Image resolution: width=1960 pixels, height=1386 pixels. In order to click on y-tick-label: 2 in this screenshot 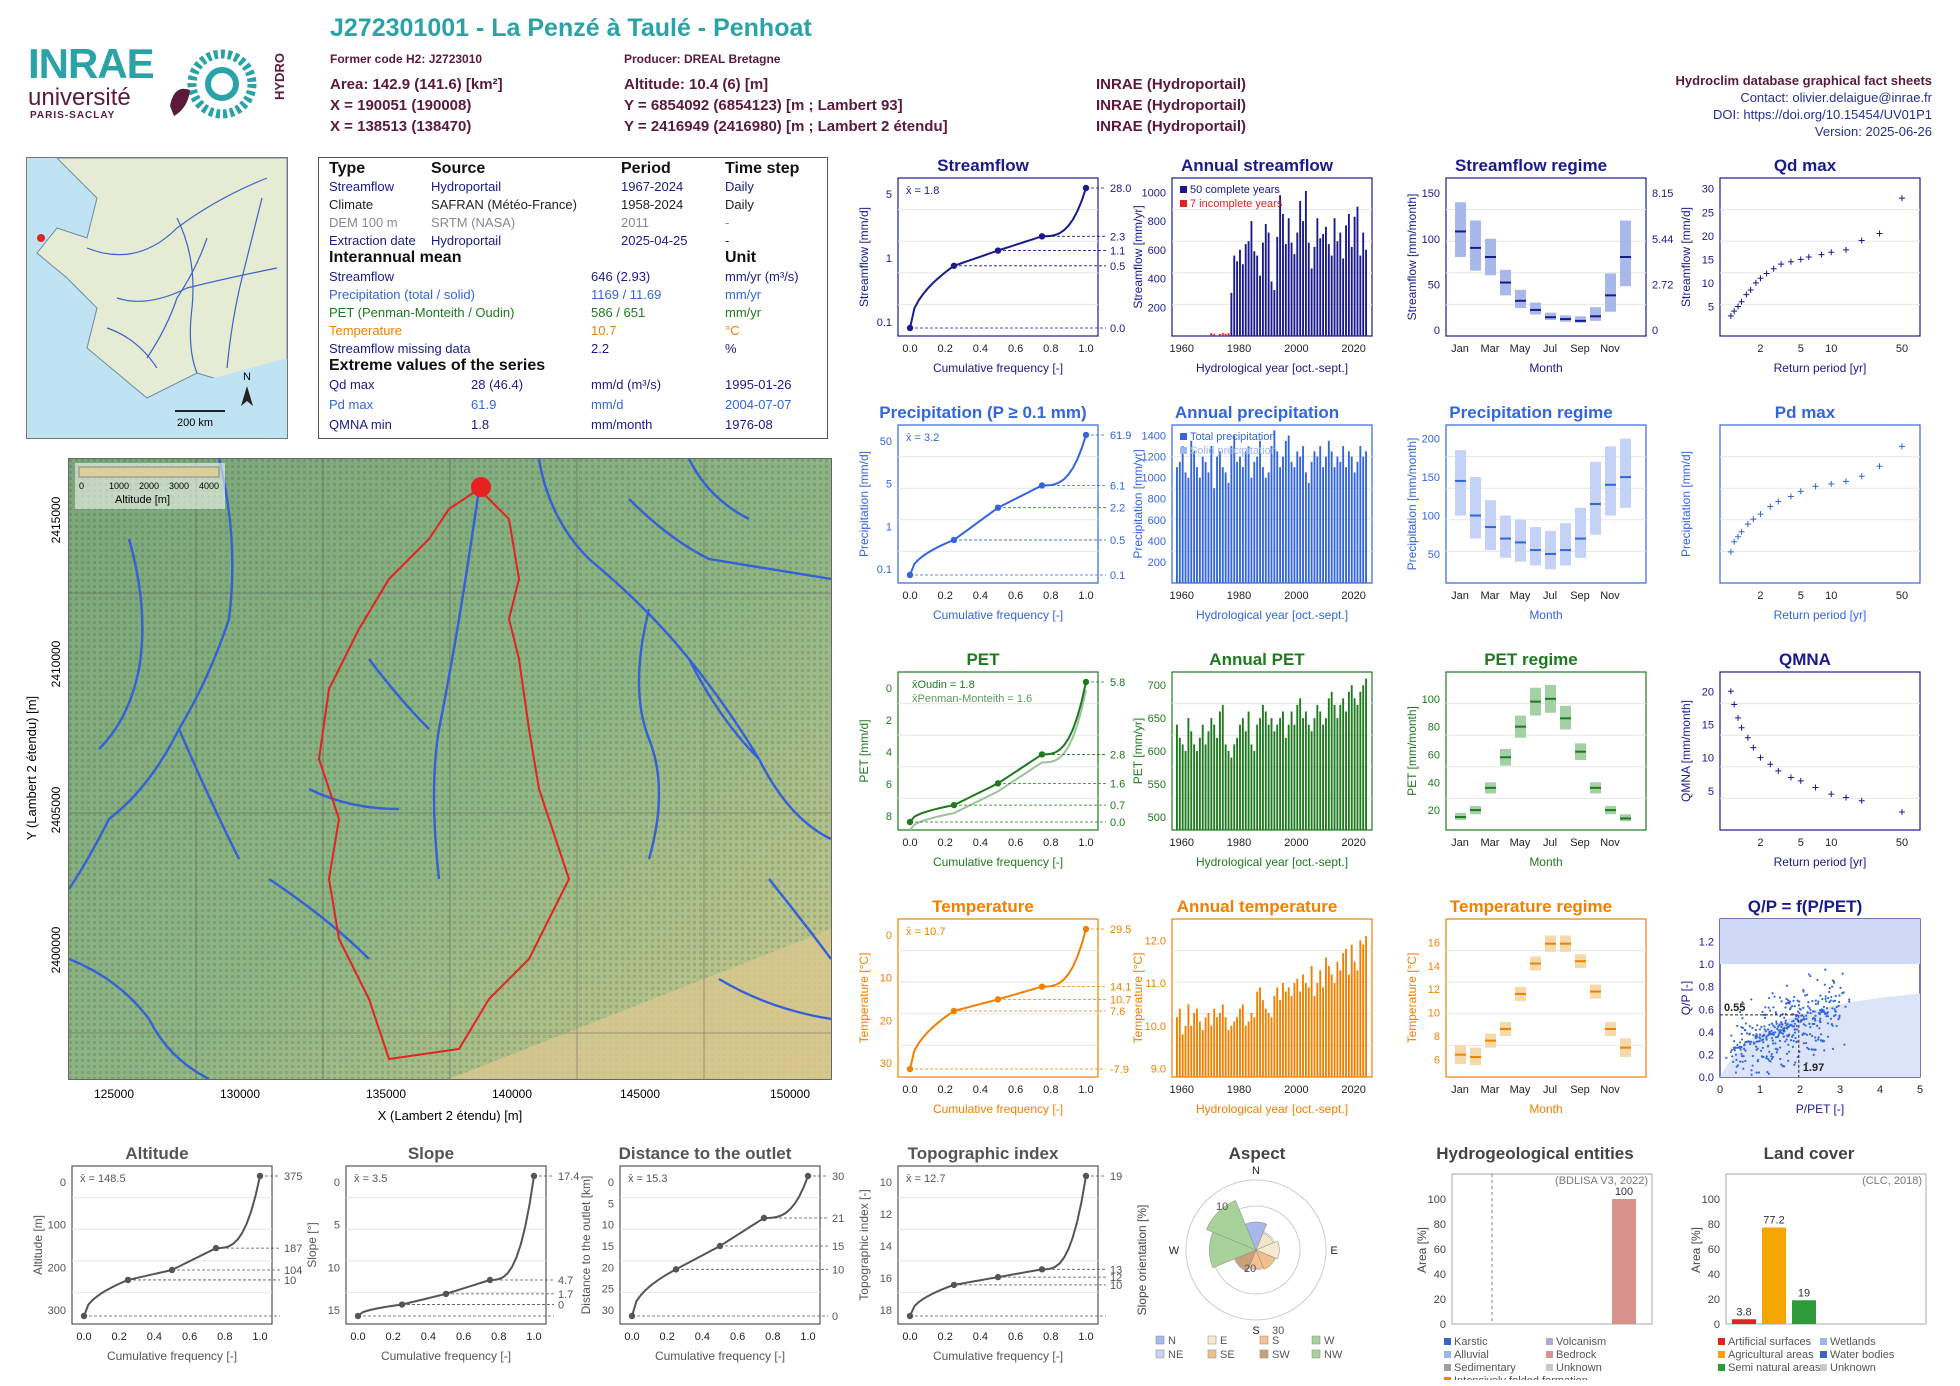, I will do `click(889, 721)`.